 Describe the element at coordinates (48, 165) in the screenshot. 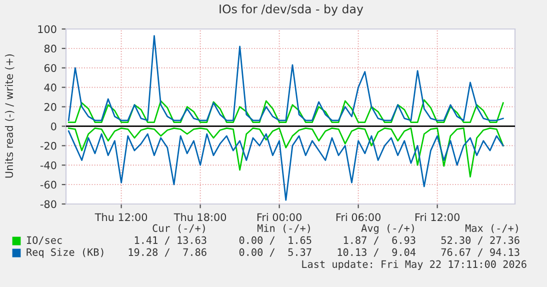

I see `y-tick-label: -40` at that location.